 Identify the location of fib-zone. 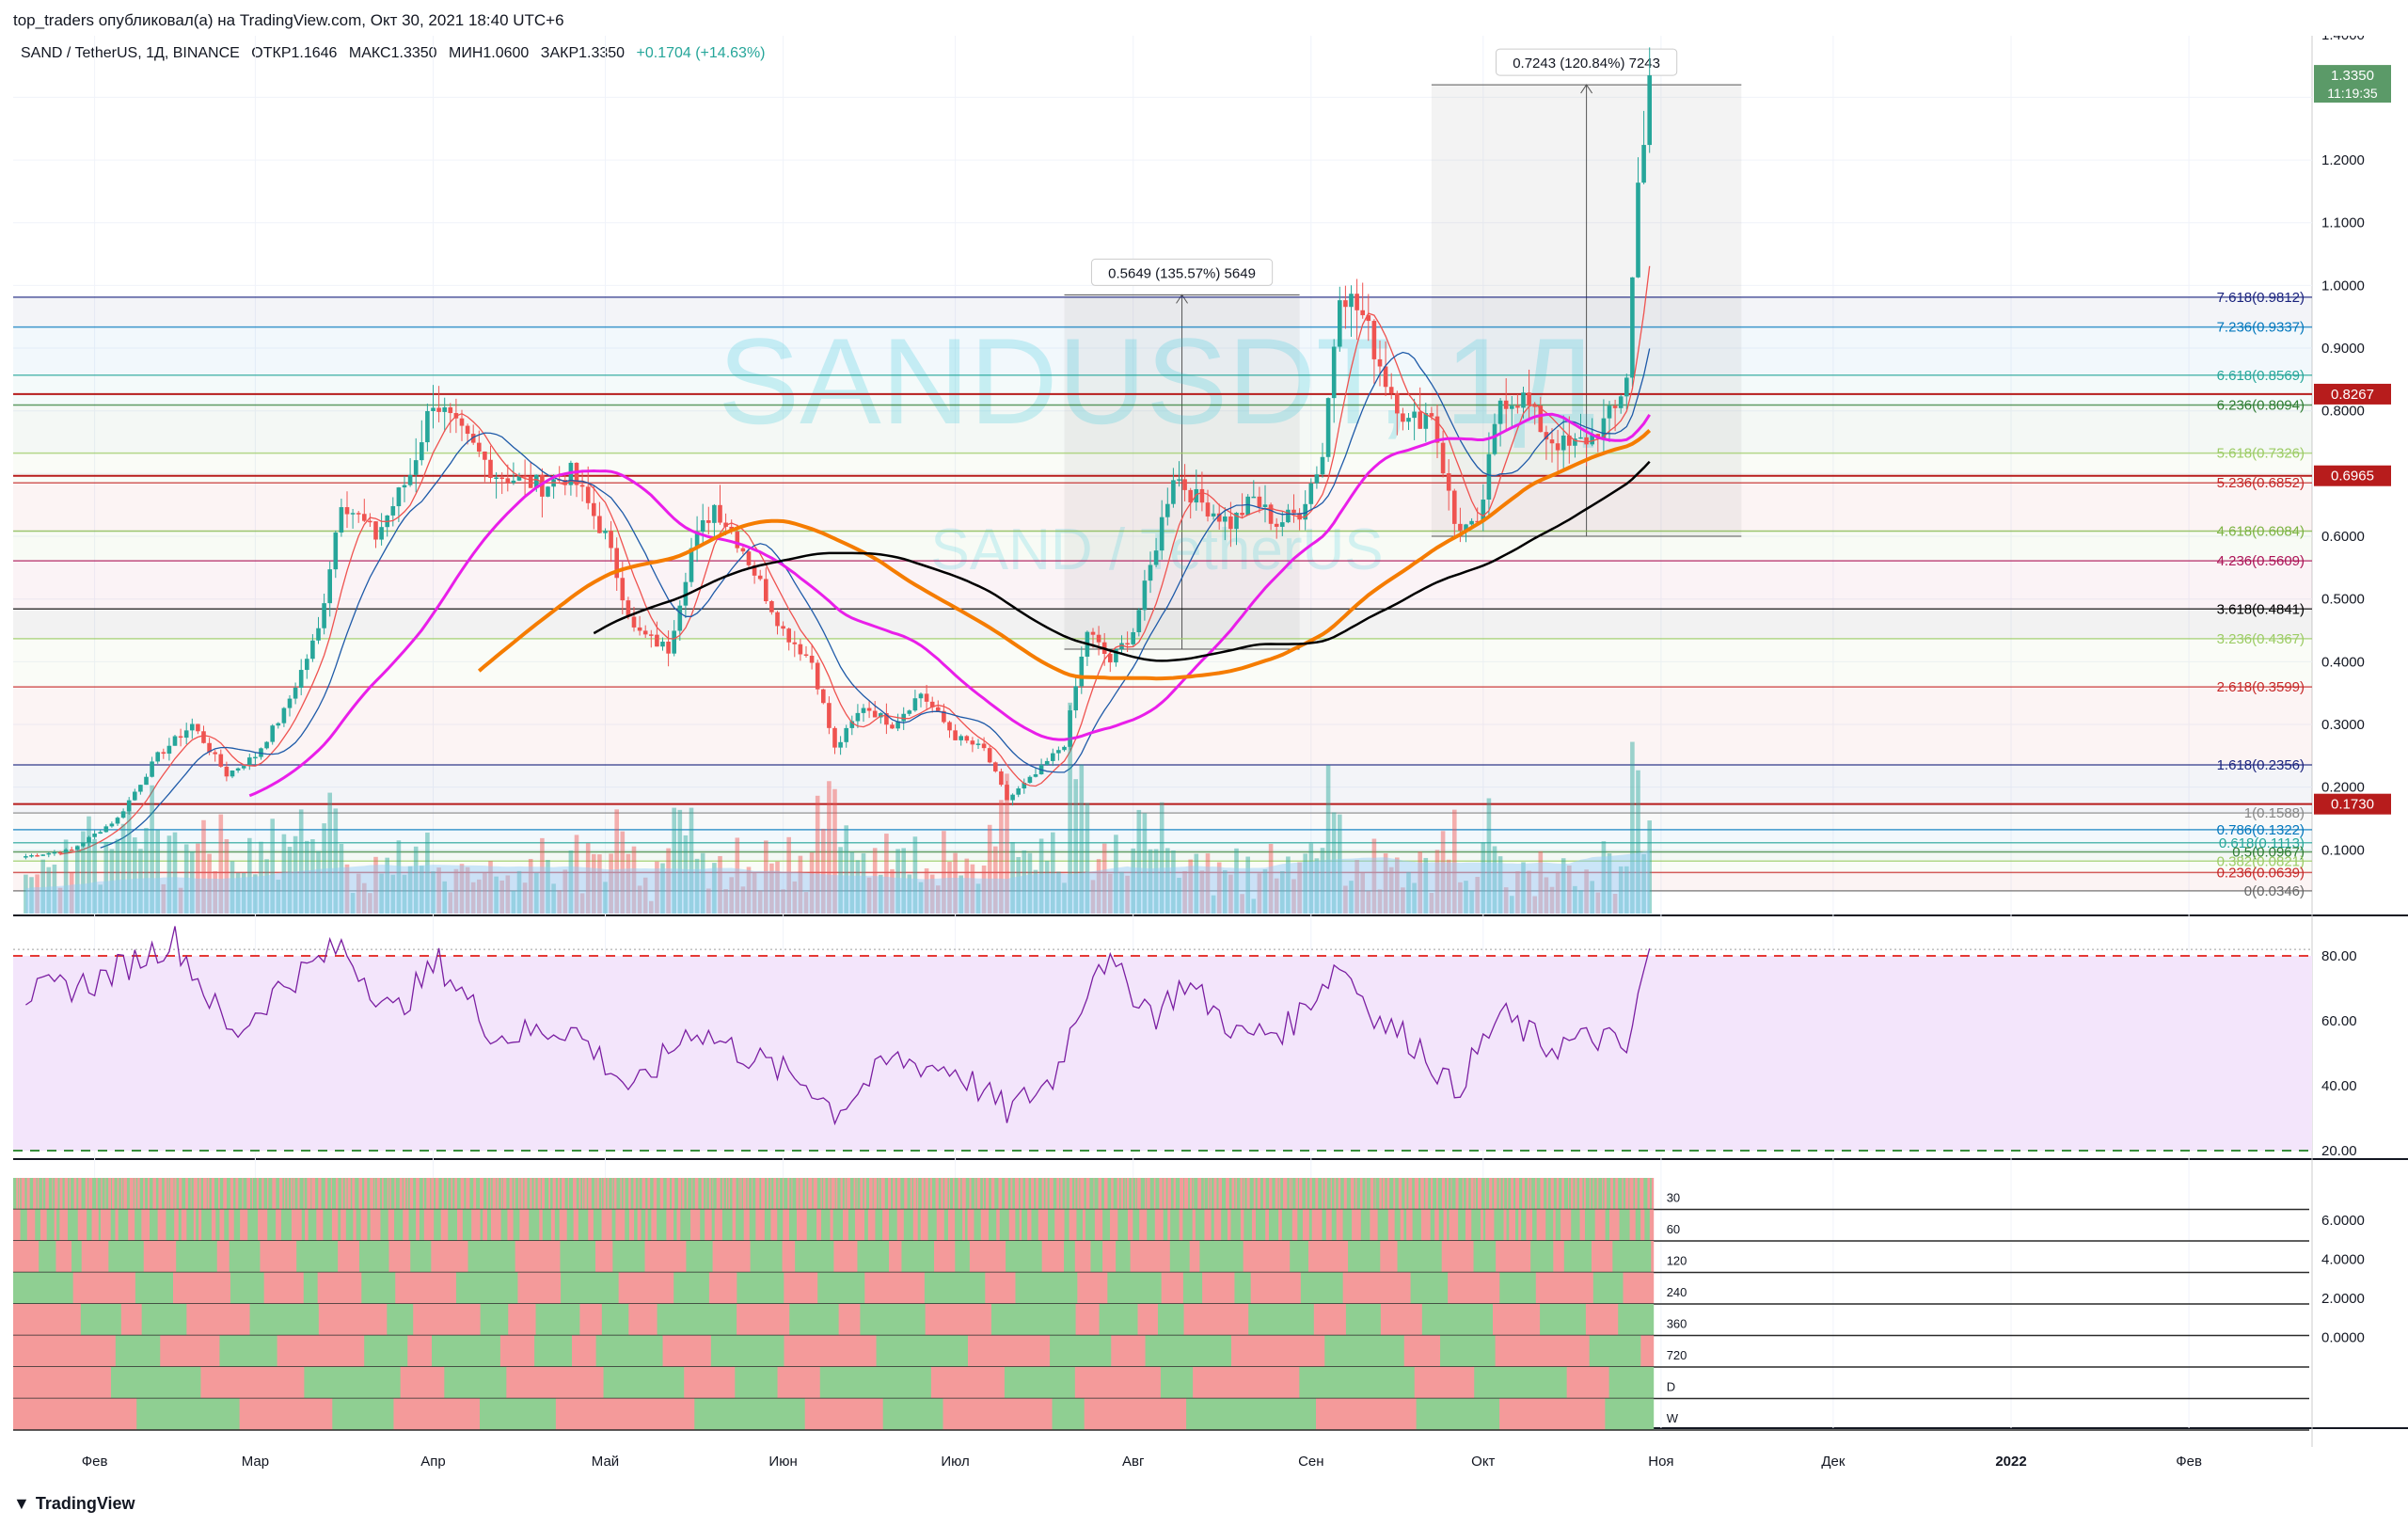
(1162, 836).